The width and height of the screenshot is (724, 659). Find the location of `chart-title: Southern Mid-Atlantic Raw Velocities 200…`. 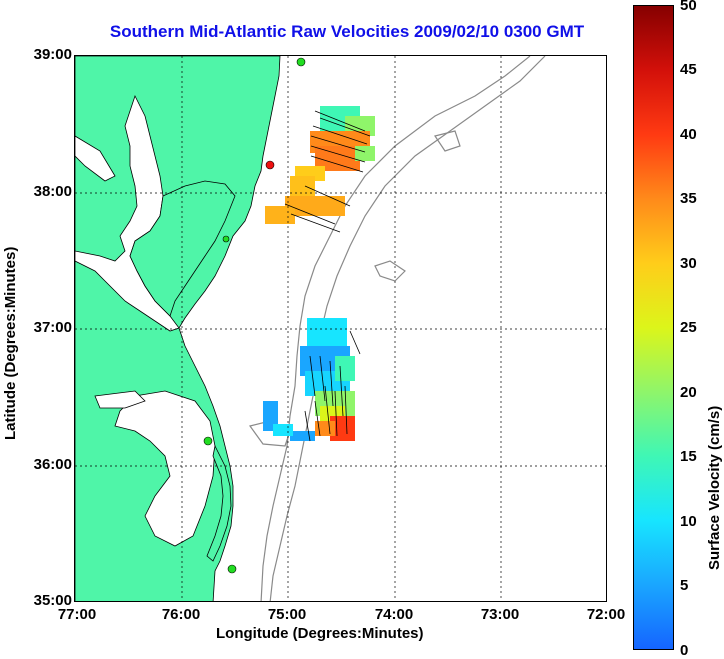

chart-title: Southern Mid-Atlantic Raw Velocities 200… is located at coordinates (347, 31).